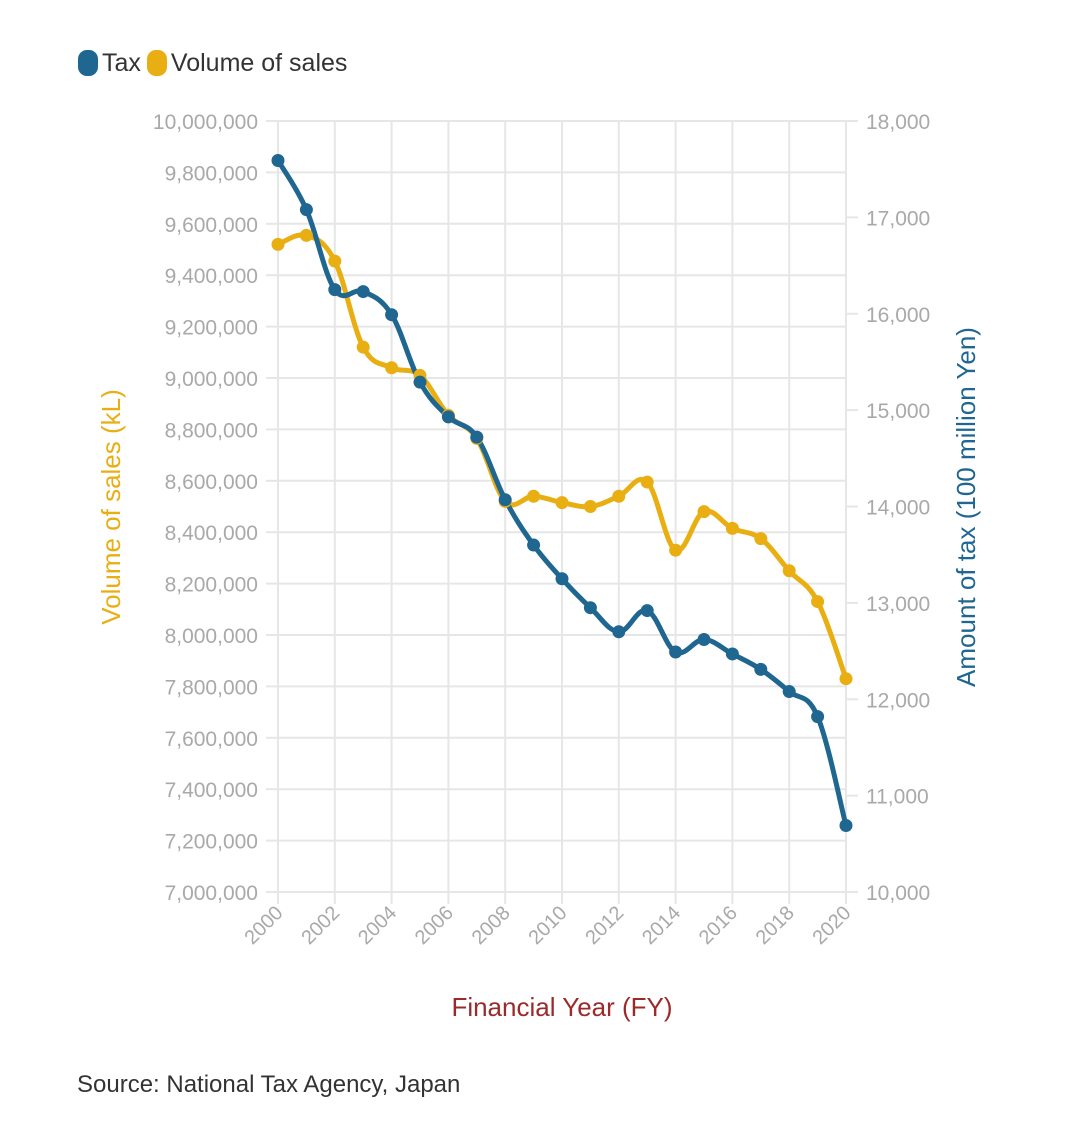  Describe the element at coordinates (898, 893) in the screenshot. I see `y-right-tick-label: 10,000` at that location.